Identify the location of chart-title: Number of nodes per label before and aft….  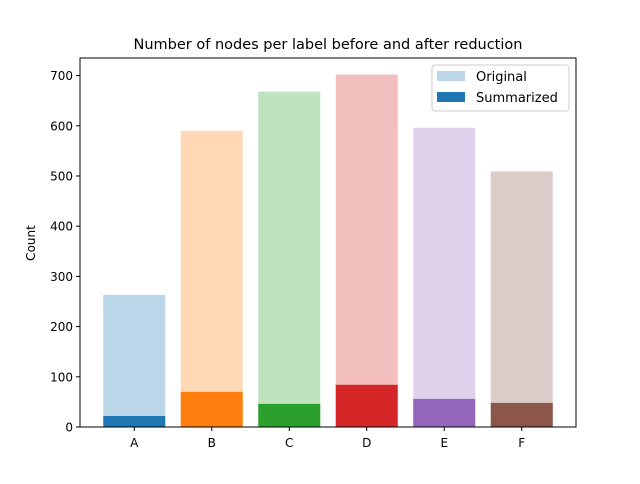
(328, 45).